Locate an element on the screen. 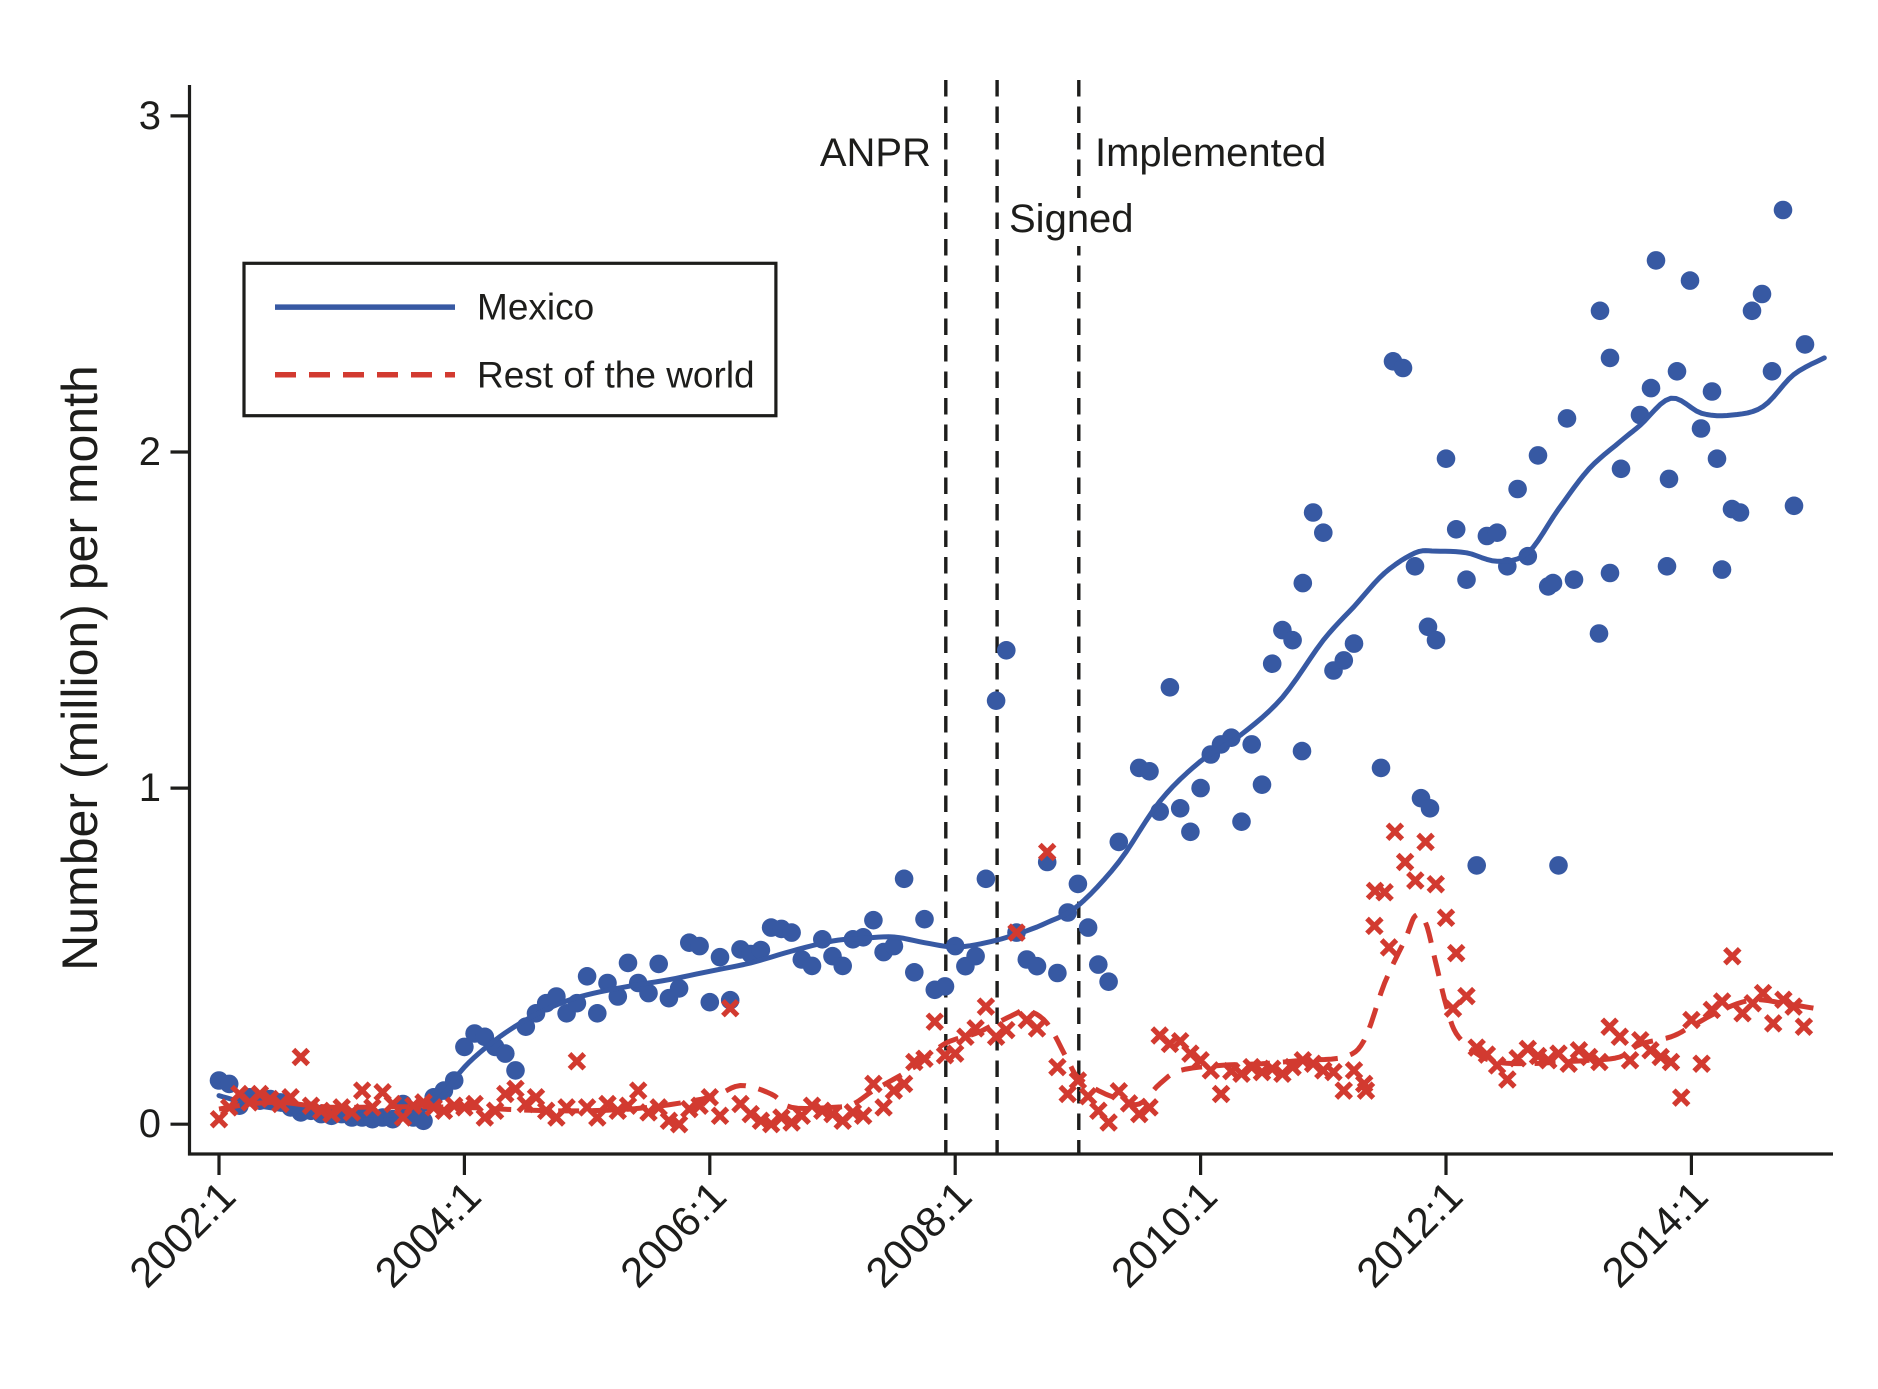  svg-text: 1 is located at coordinates (150, 788).